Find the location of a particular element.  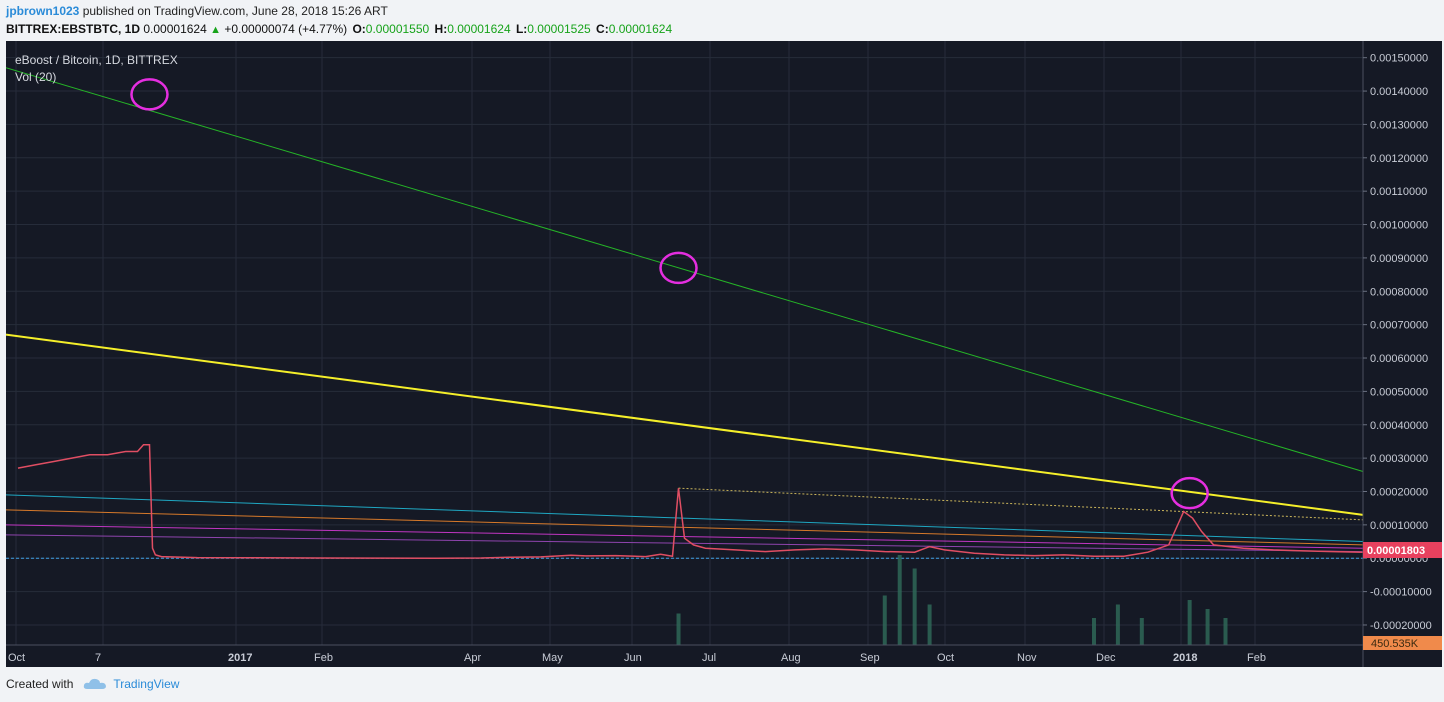

price-tick-label: 0.00080000 is located at coordinates (1399, 292).